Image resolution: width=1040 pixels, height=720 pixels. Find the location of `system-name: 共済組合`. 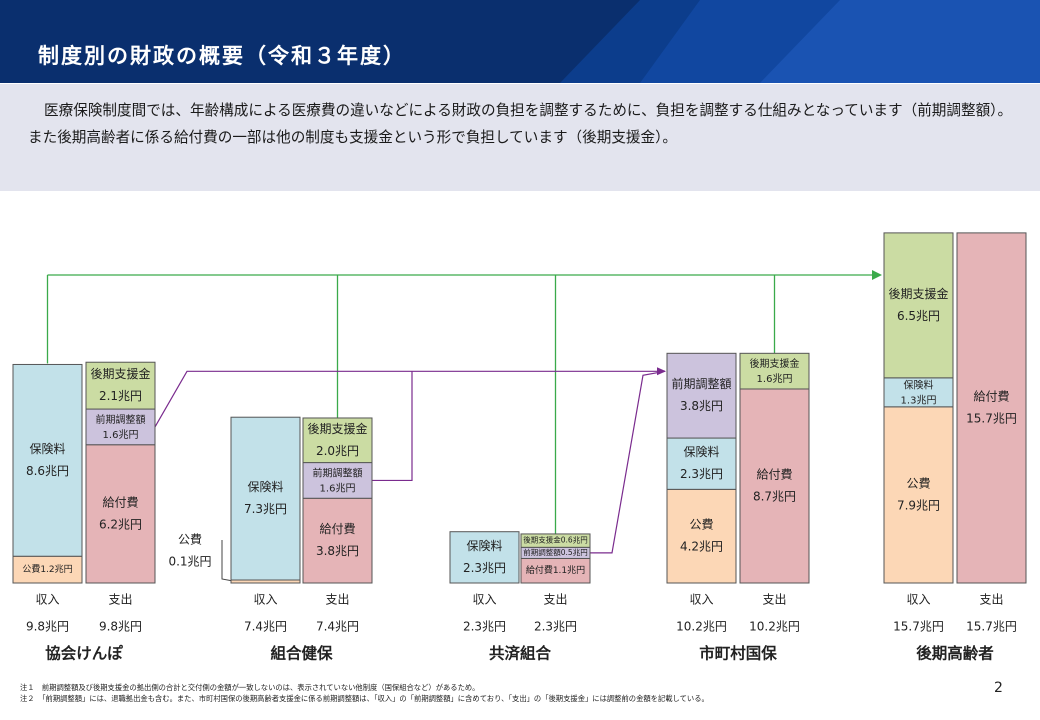

system-name: 共済組合 is located at coordinates (520, 653).